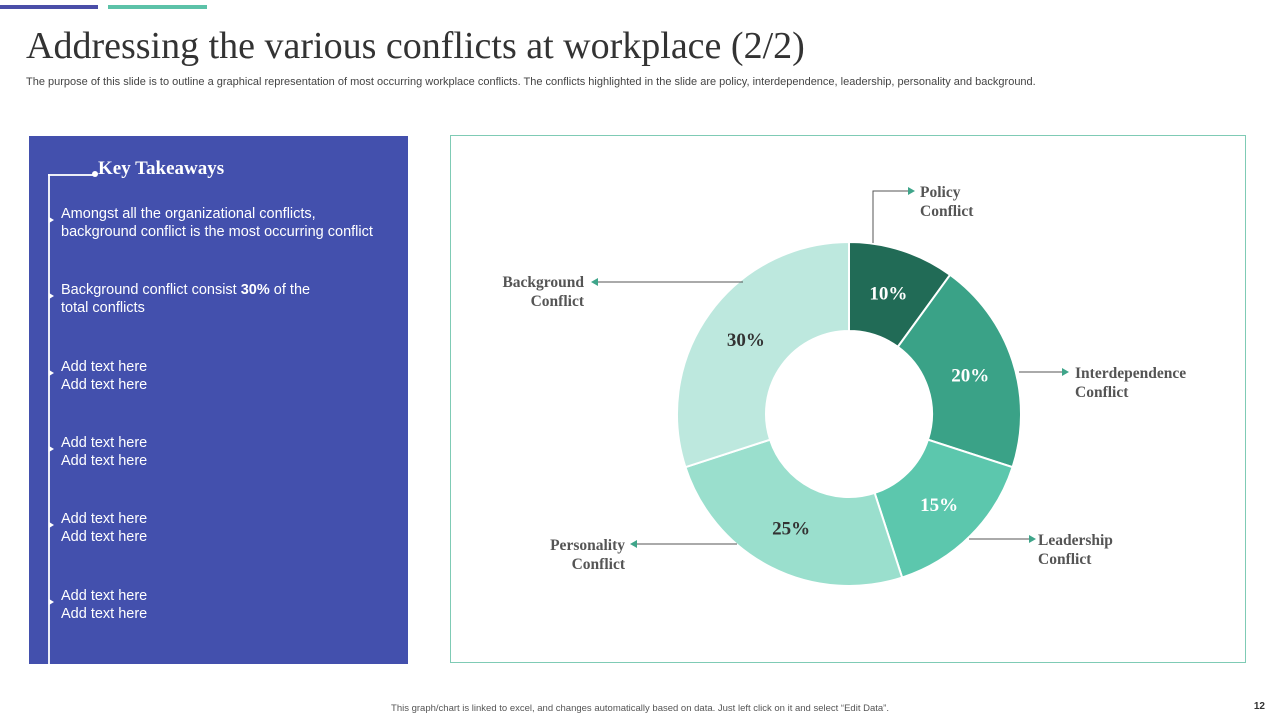 The height and width of the screenshot is (720, 1280). Describe the element at coordinates (255, 290) in the screenshot. I see `takeaway-highlight: 30%` at that location.